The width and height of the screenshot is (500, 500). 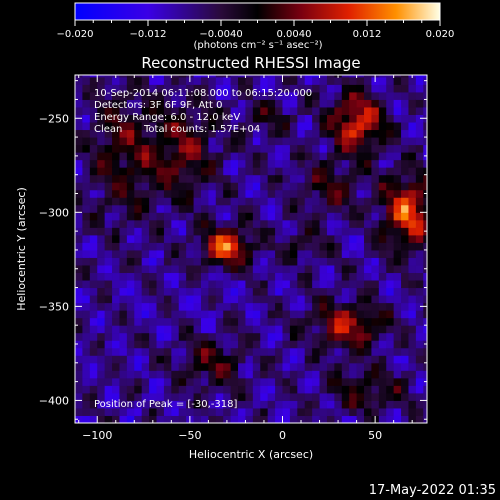 What do you see at coordinates (54, 212) in the screenshot?
I see `y-tick-label: −300` at bounding box center [54, 212].